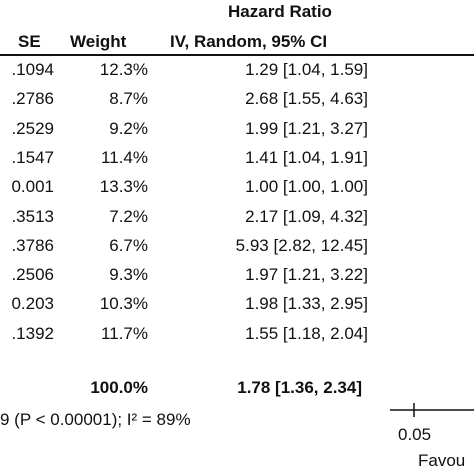 The image size is (474, 474). I want to click on row-weight: 6.7%, so click(128, 245).